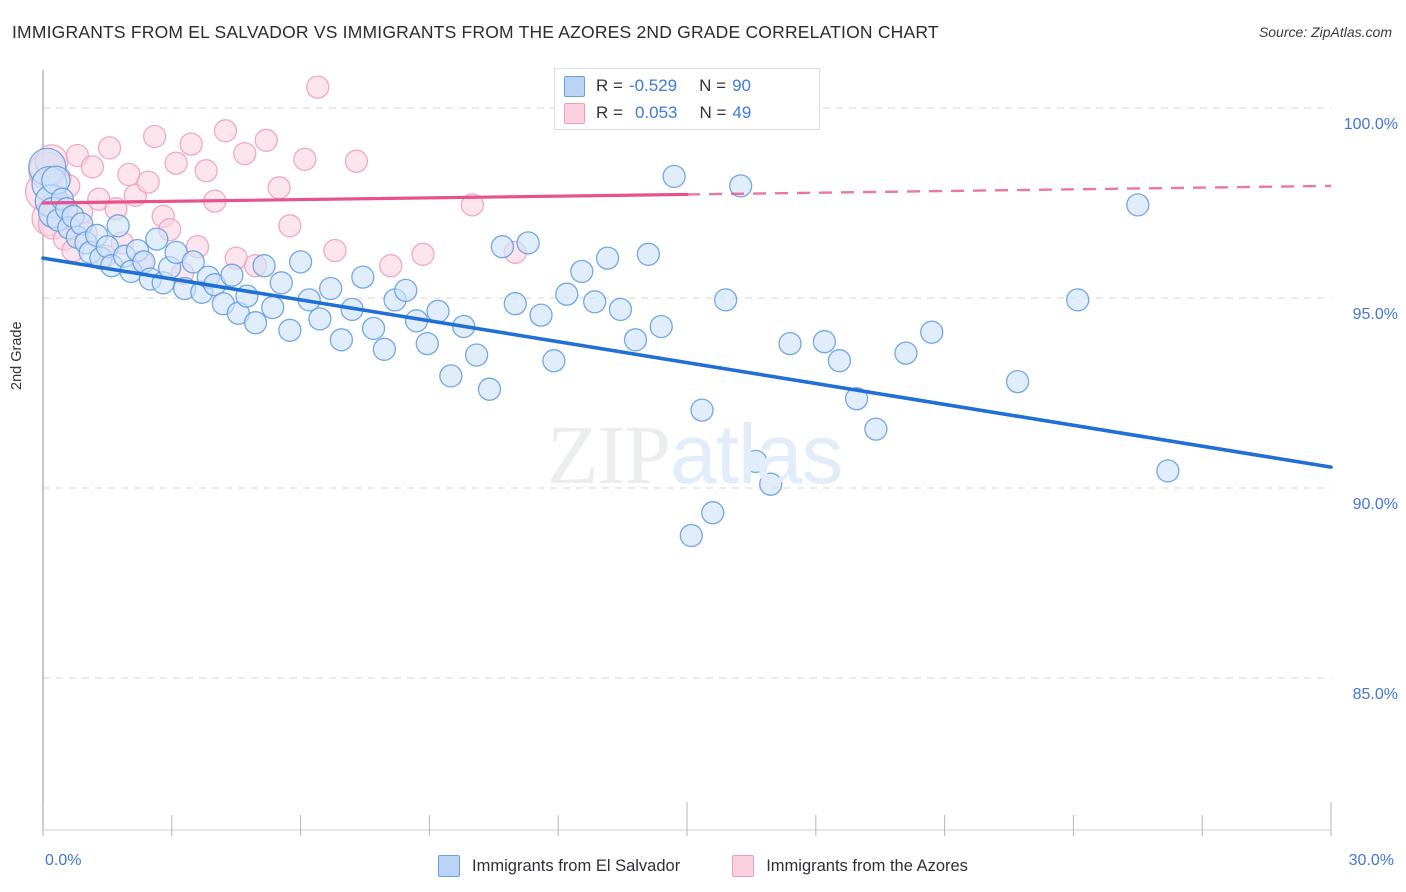 This screenshot has height=892, width=1406. Describe the element at coordinates (609, 85) in the screenshot. I see `stats-r-label-blue: R =` at that location.